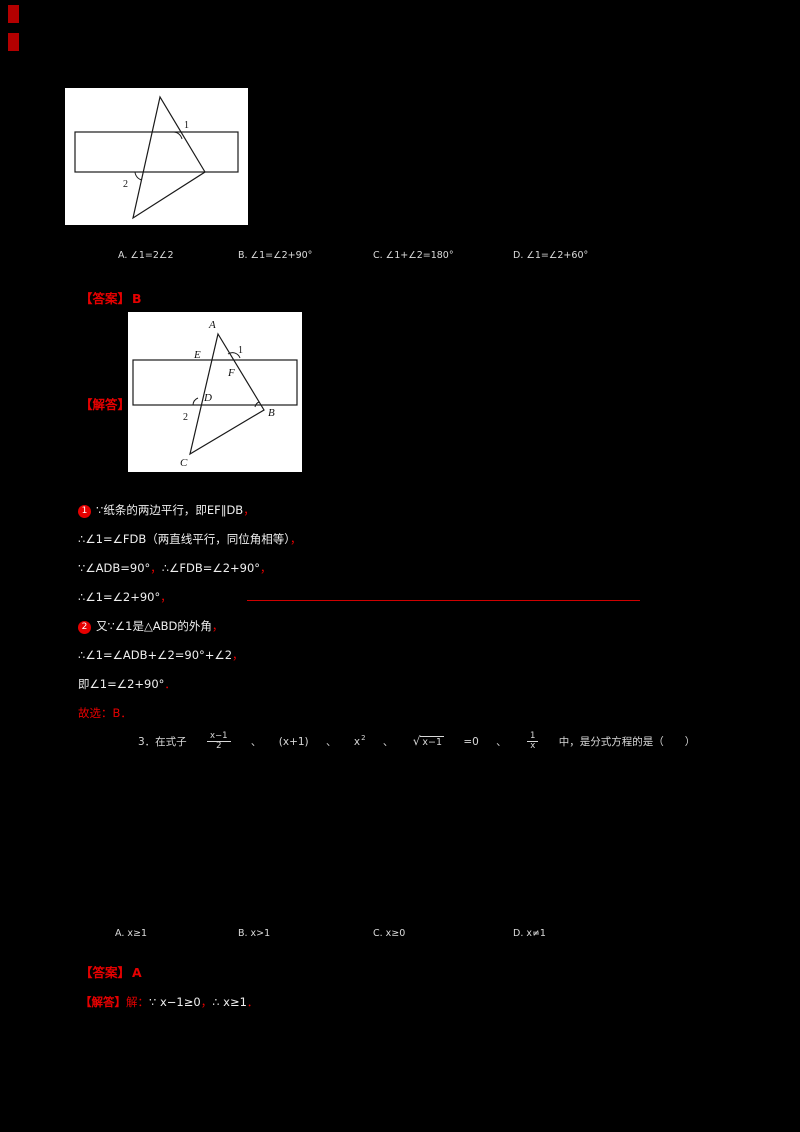 The width and height of the screenshot is (800, 1132). What do you see at coordinates (84, 627) in the screenshot?
I see `step-number-chip: 2` at bounding box center [84, 627].